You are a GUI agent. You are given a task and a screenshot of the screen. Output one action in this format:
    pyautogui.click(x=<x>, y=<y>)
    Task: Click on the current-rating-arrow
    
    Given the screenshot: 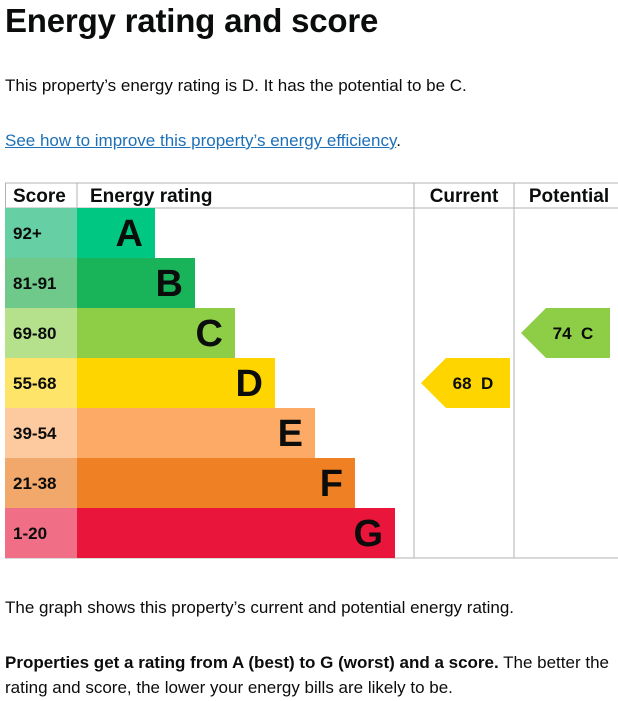 What is the action you would take?
    pyautogui.click(x=465, y=383)
    